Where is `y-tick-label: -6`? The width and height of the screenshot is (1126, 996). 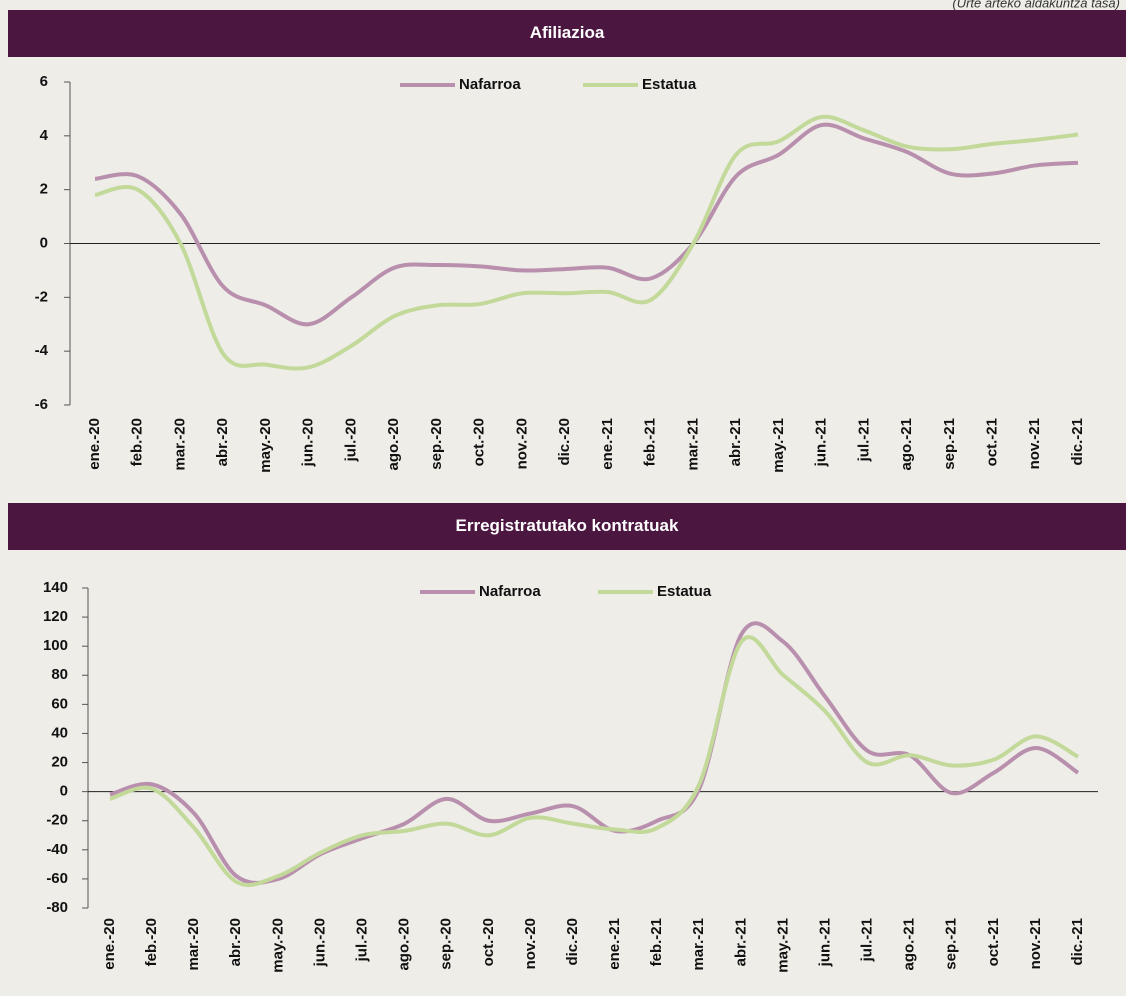
y-tick-label: -6 is located at coordinates (41, 404).